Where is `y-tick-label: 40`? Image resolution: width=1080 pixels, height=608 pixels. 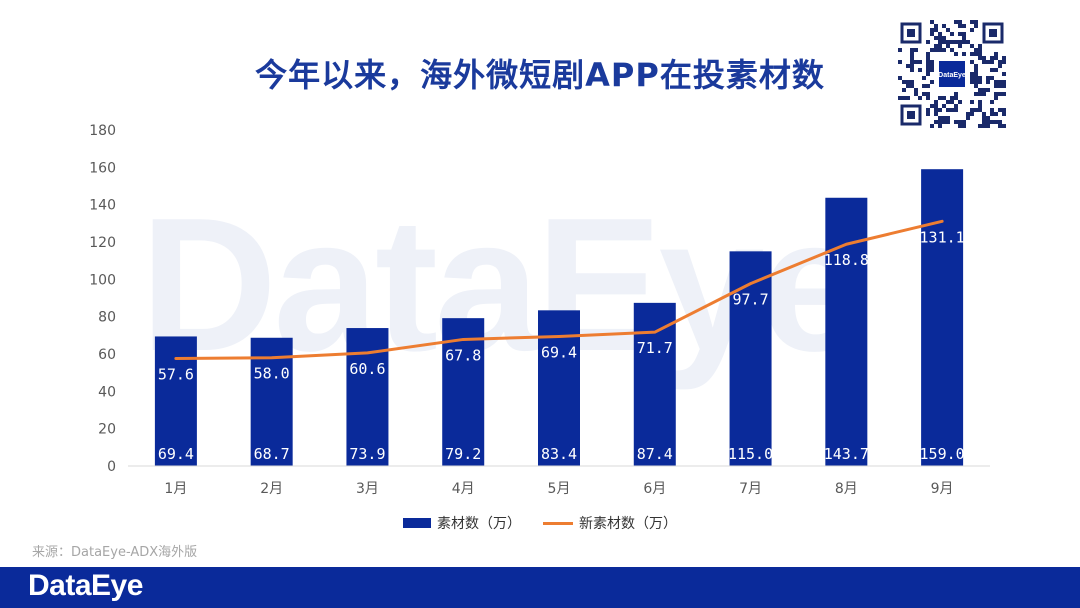
y-tick-label: 40 is located at coordinates (107, 392).